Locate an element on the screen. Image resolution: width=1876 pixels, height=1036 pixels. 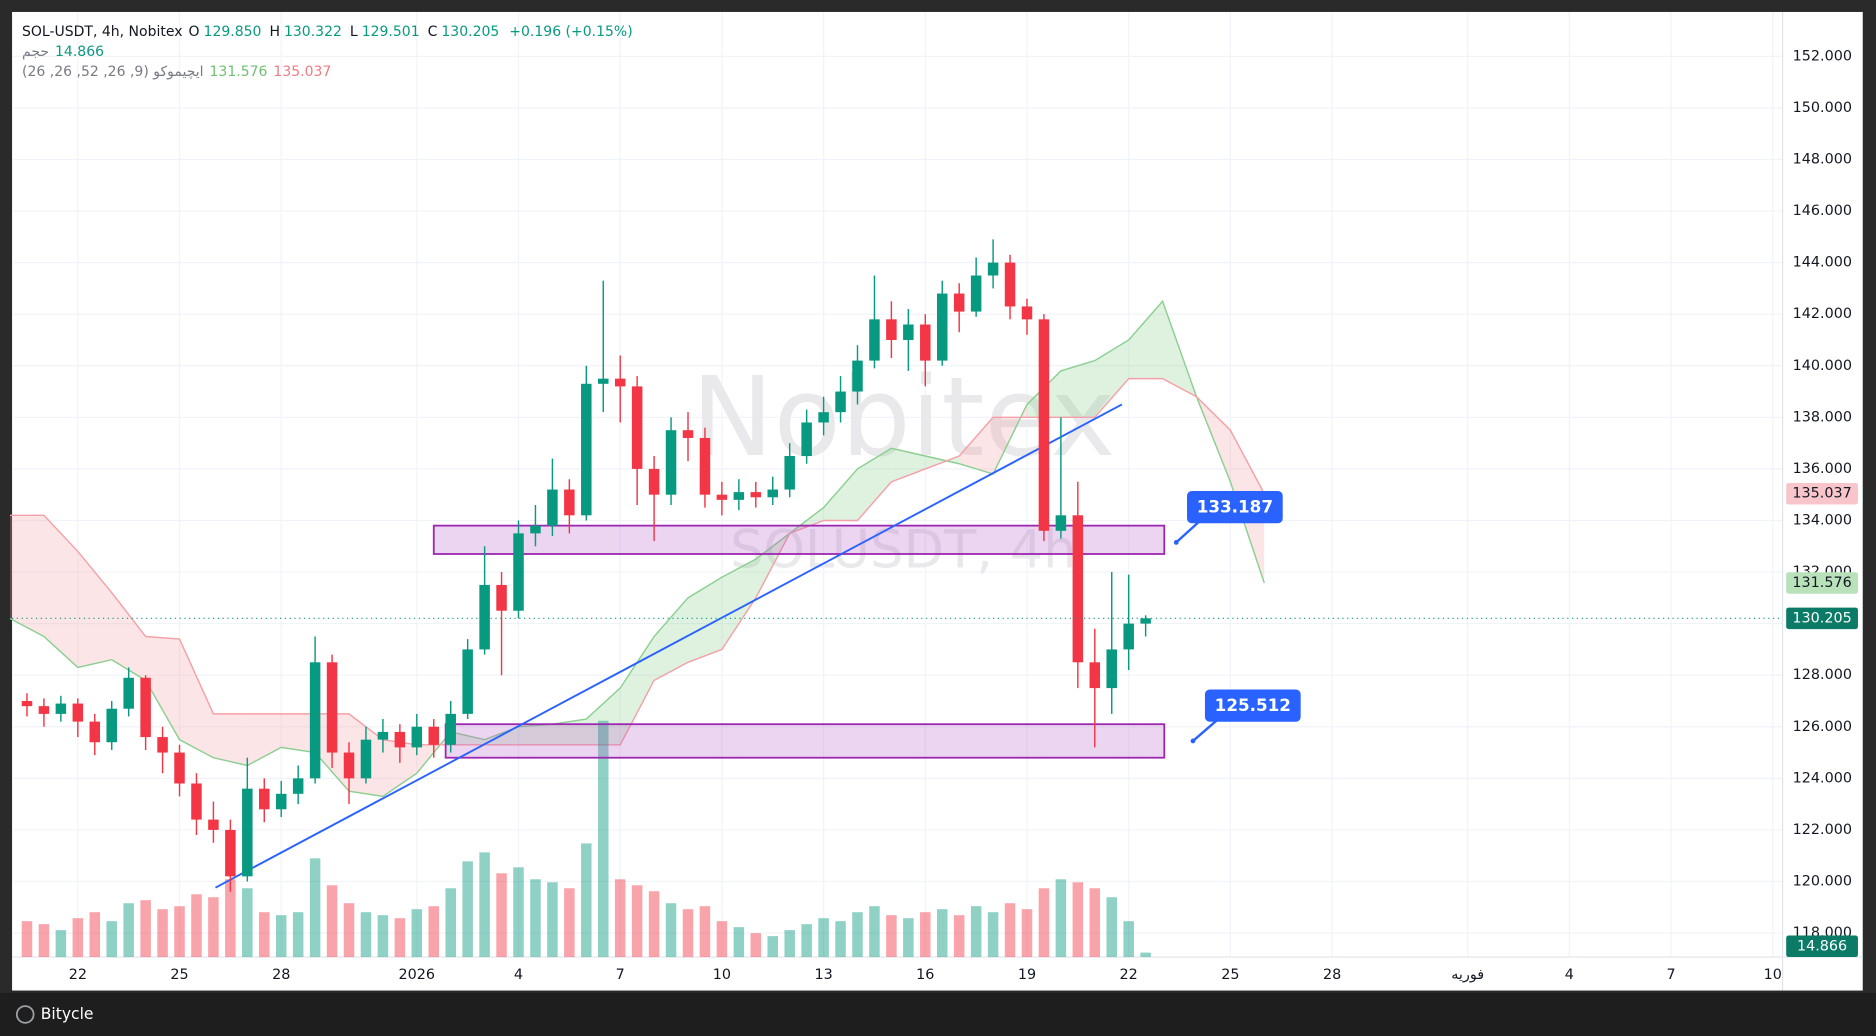
price-tag is located at coordinates (1822, 618).